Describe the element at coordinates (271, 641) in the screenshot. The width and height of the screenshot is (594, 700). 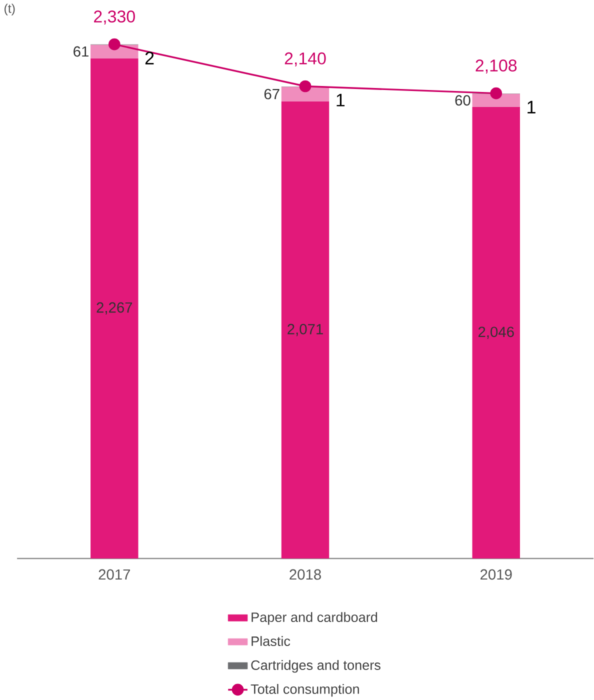
I see `legend-label: Plastic` at that location.